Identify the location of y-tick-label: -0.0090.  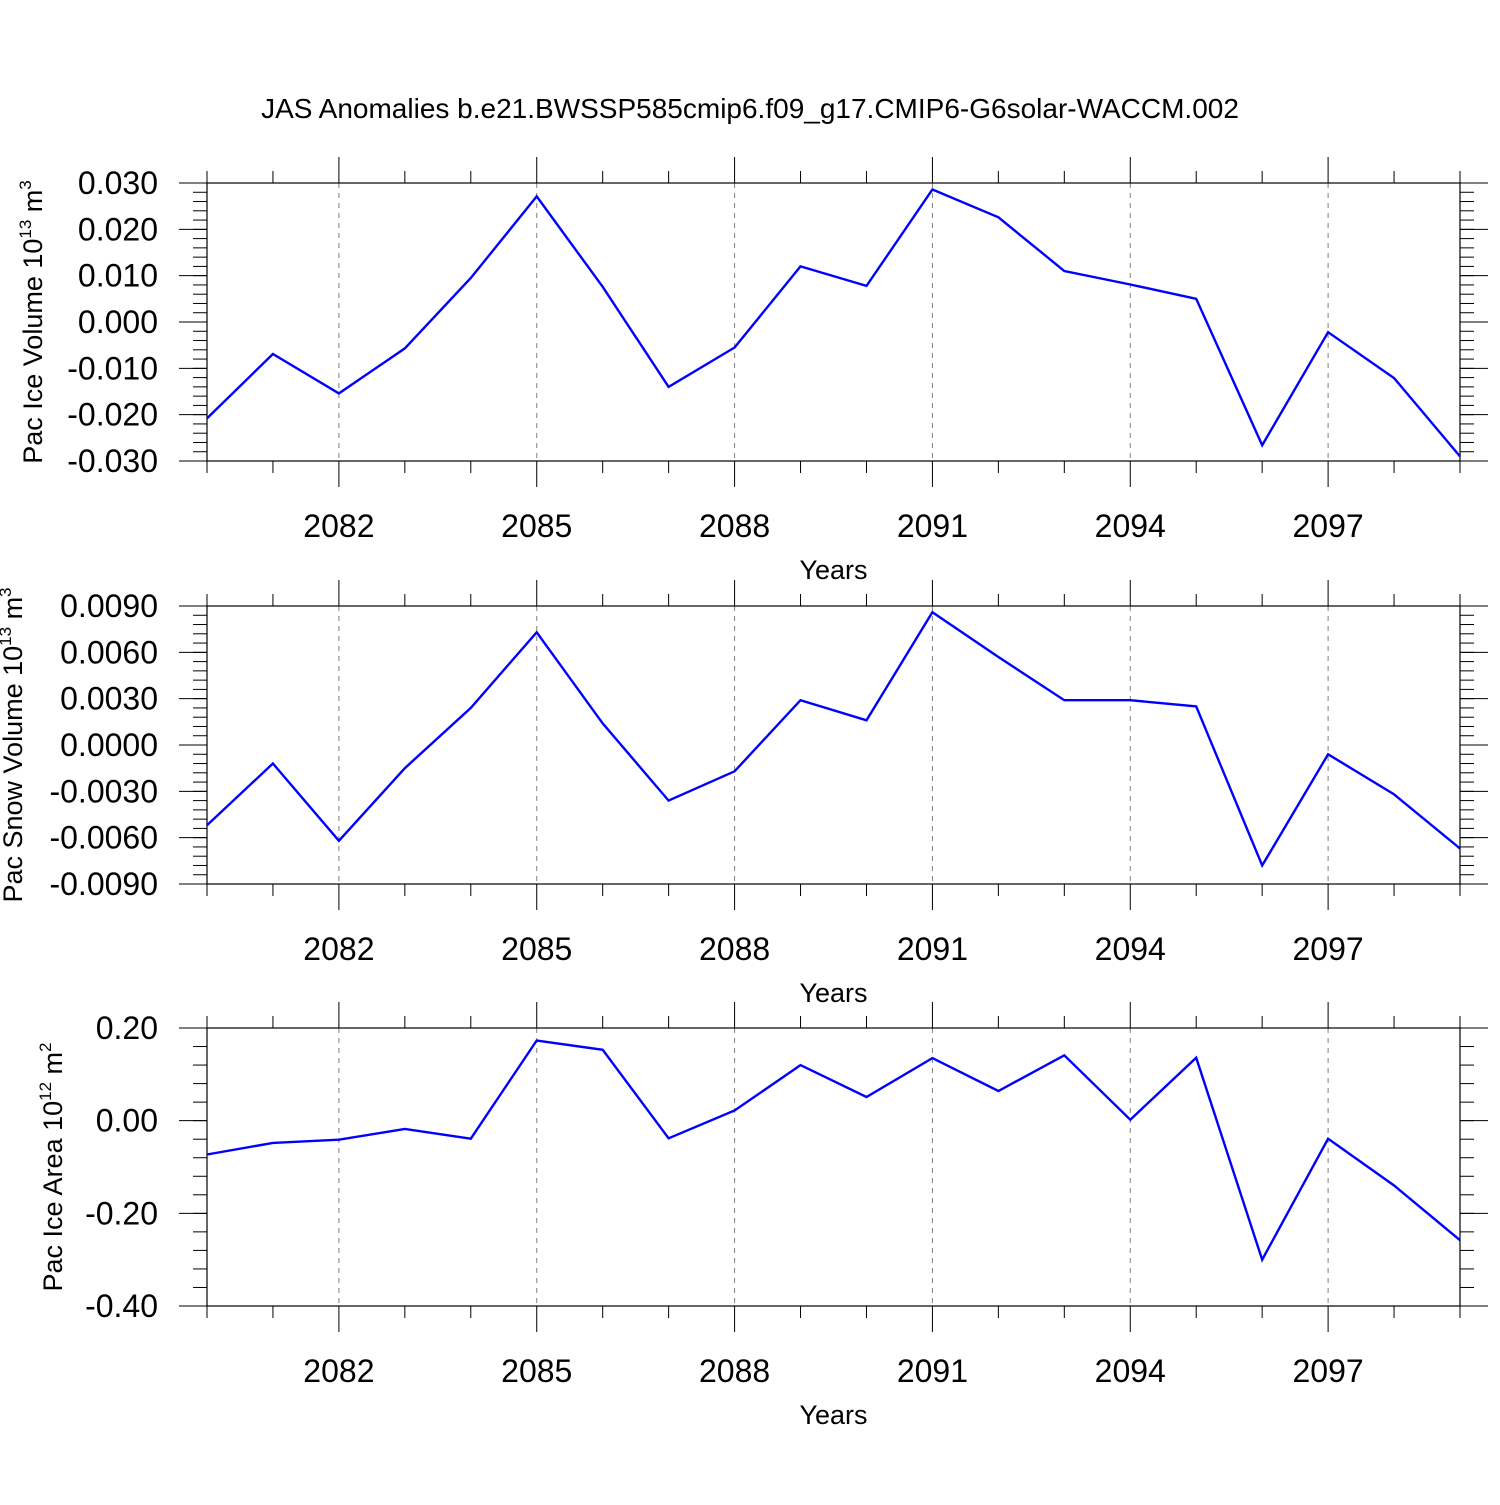
(103, 884).